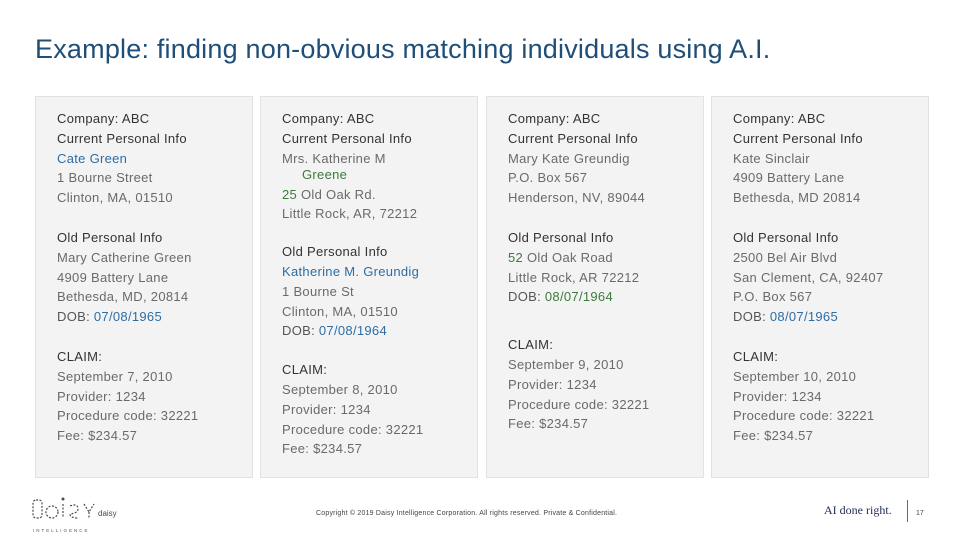  I want to click on logo-text: daisy, so click(107, 513).